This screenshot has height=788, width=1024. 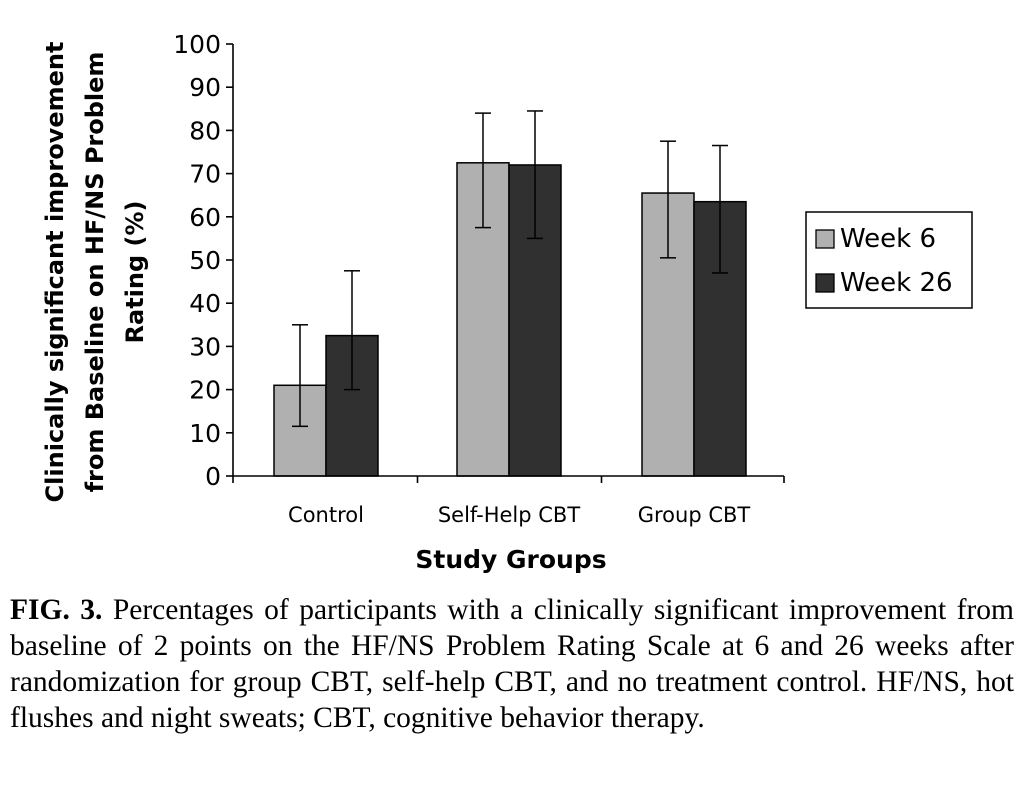 I want to click on y-axis-title-line: Clinically significant improvement, so click(x=55, y=272).